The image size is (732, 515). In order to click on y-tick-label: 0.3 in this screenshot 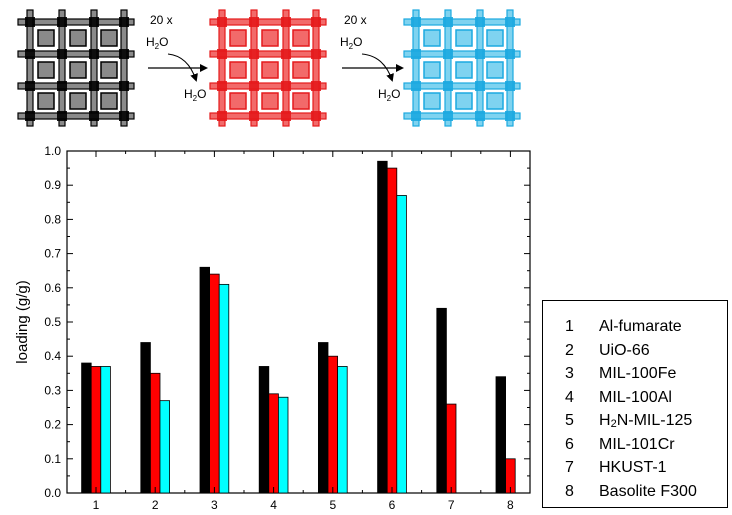, I will do `click(52, 390)`.